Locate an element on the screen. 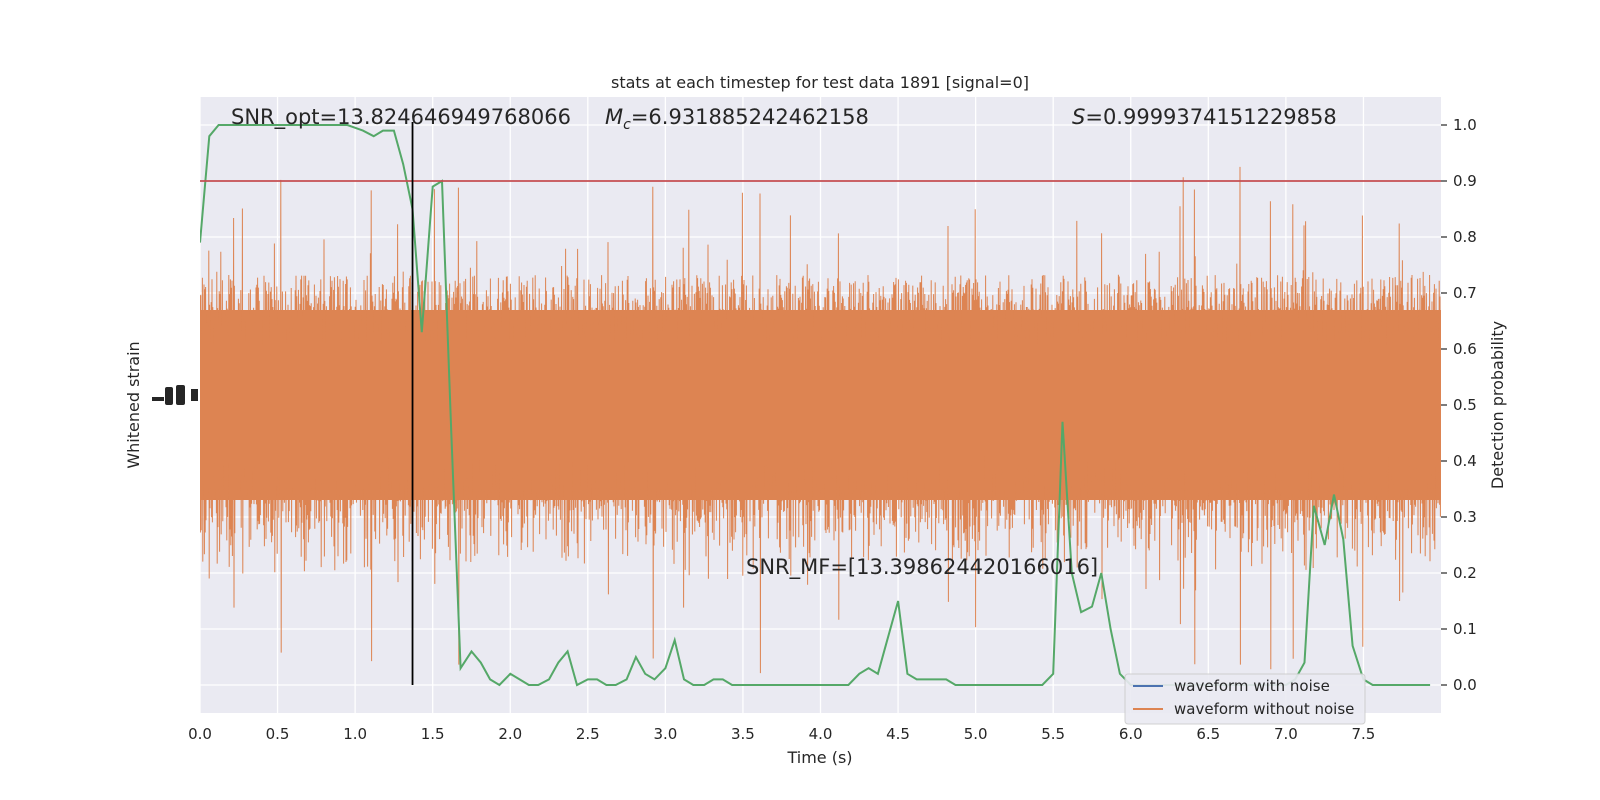 The image size is (1600, 800). snr-mf-annotation: SNR_MF=[13.398624420166016] is located at coordinates (922, 567).